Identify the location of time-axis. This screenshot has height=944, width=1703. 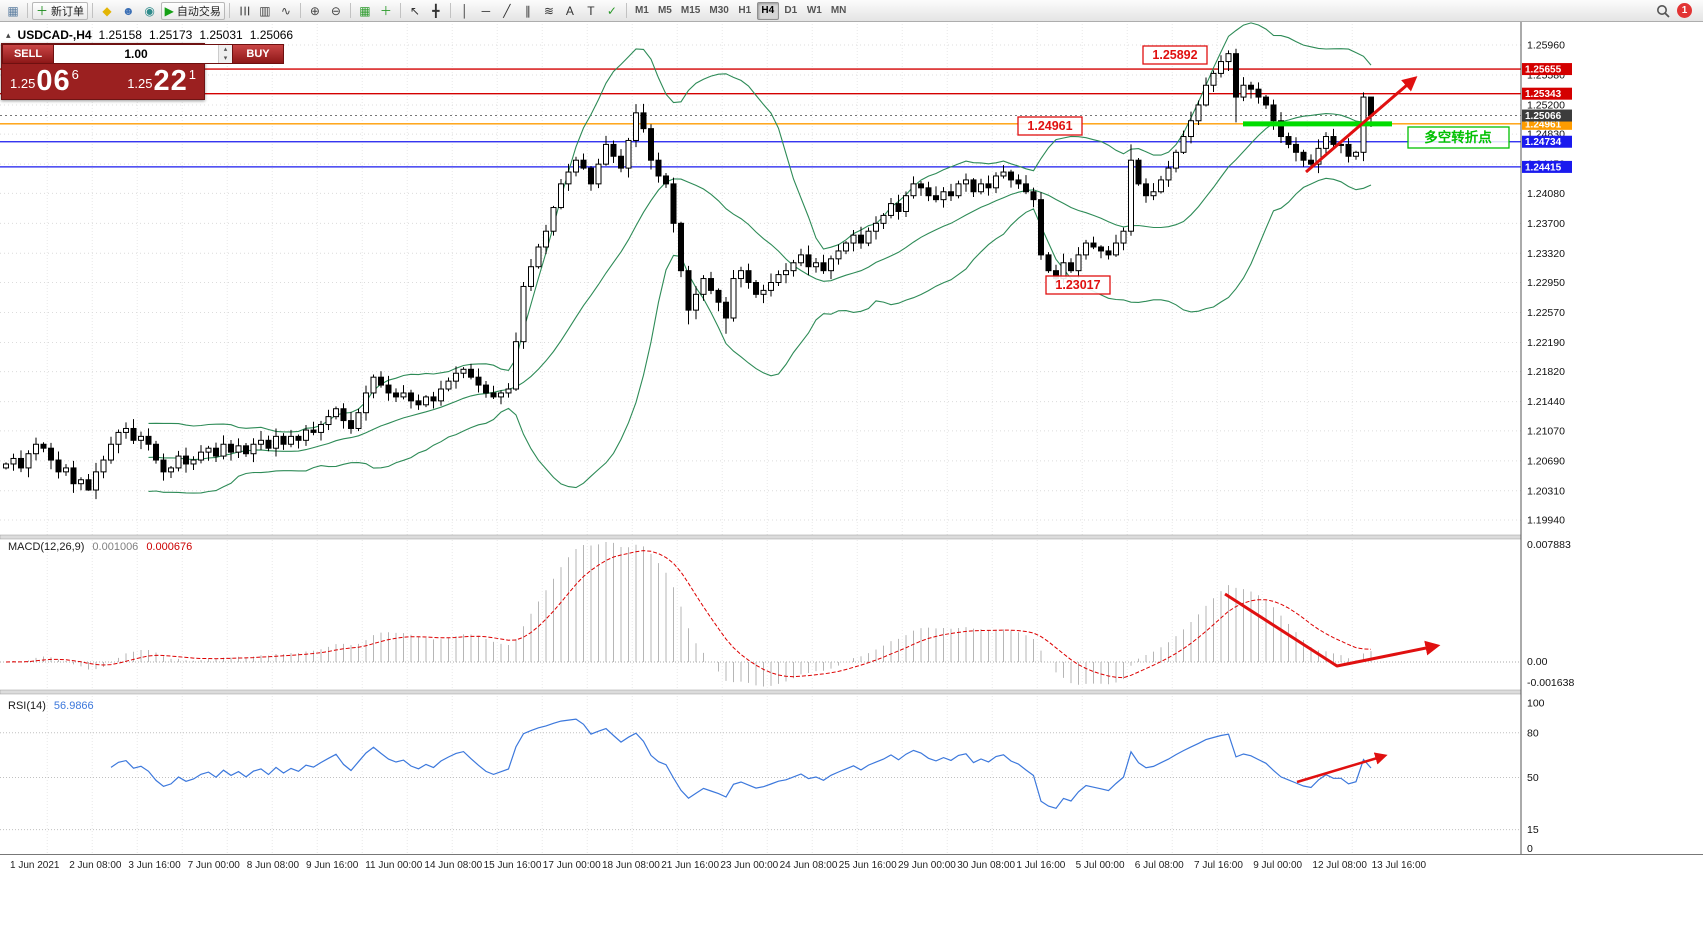
(851, 865).